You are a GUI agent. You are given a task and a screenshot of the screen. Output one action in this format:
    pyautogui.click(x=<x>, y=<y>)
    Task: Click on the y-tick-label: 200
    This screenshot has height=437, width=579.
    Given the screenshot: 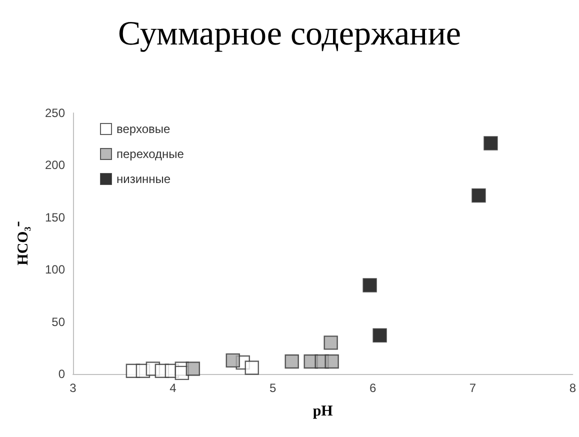 What is the action you would take?
    pyautogui.click(x=55, y=165)
    